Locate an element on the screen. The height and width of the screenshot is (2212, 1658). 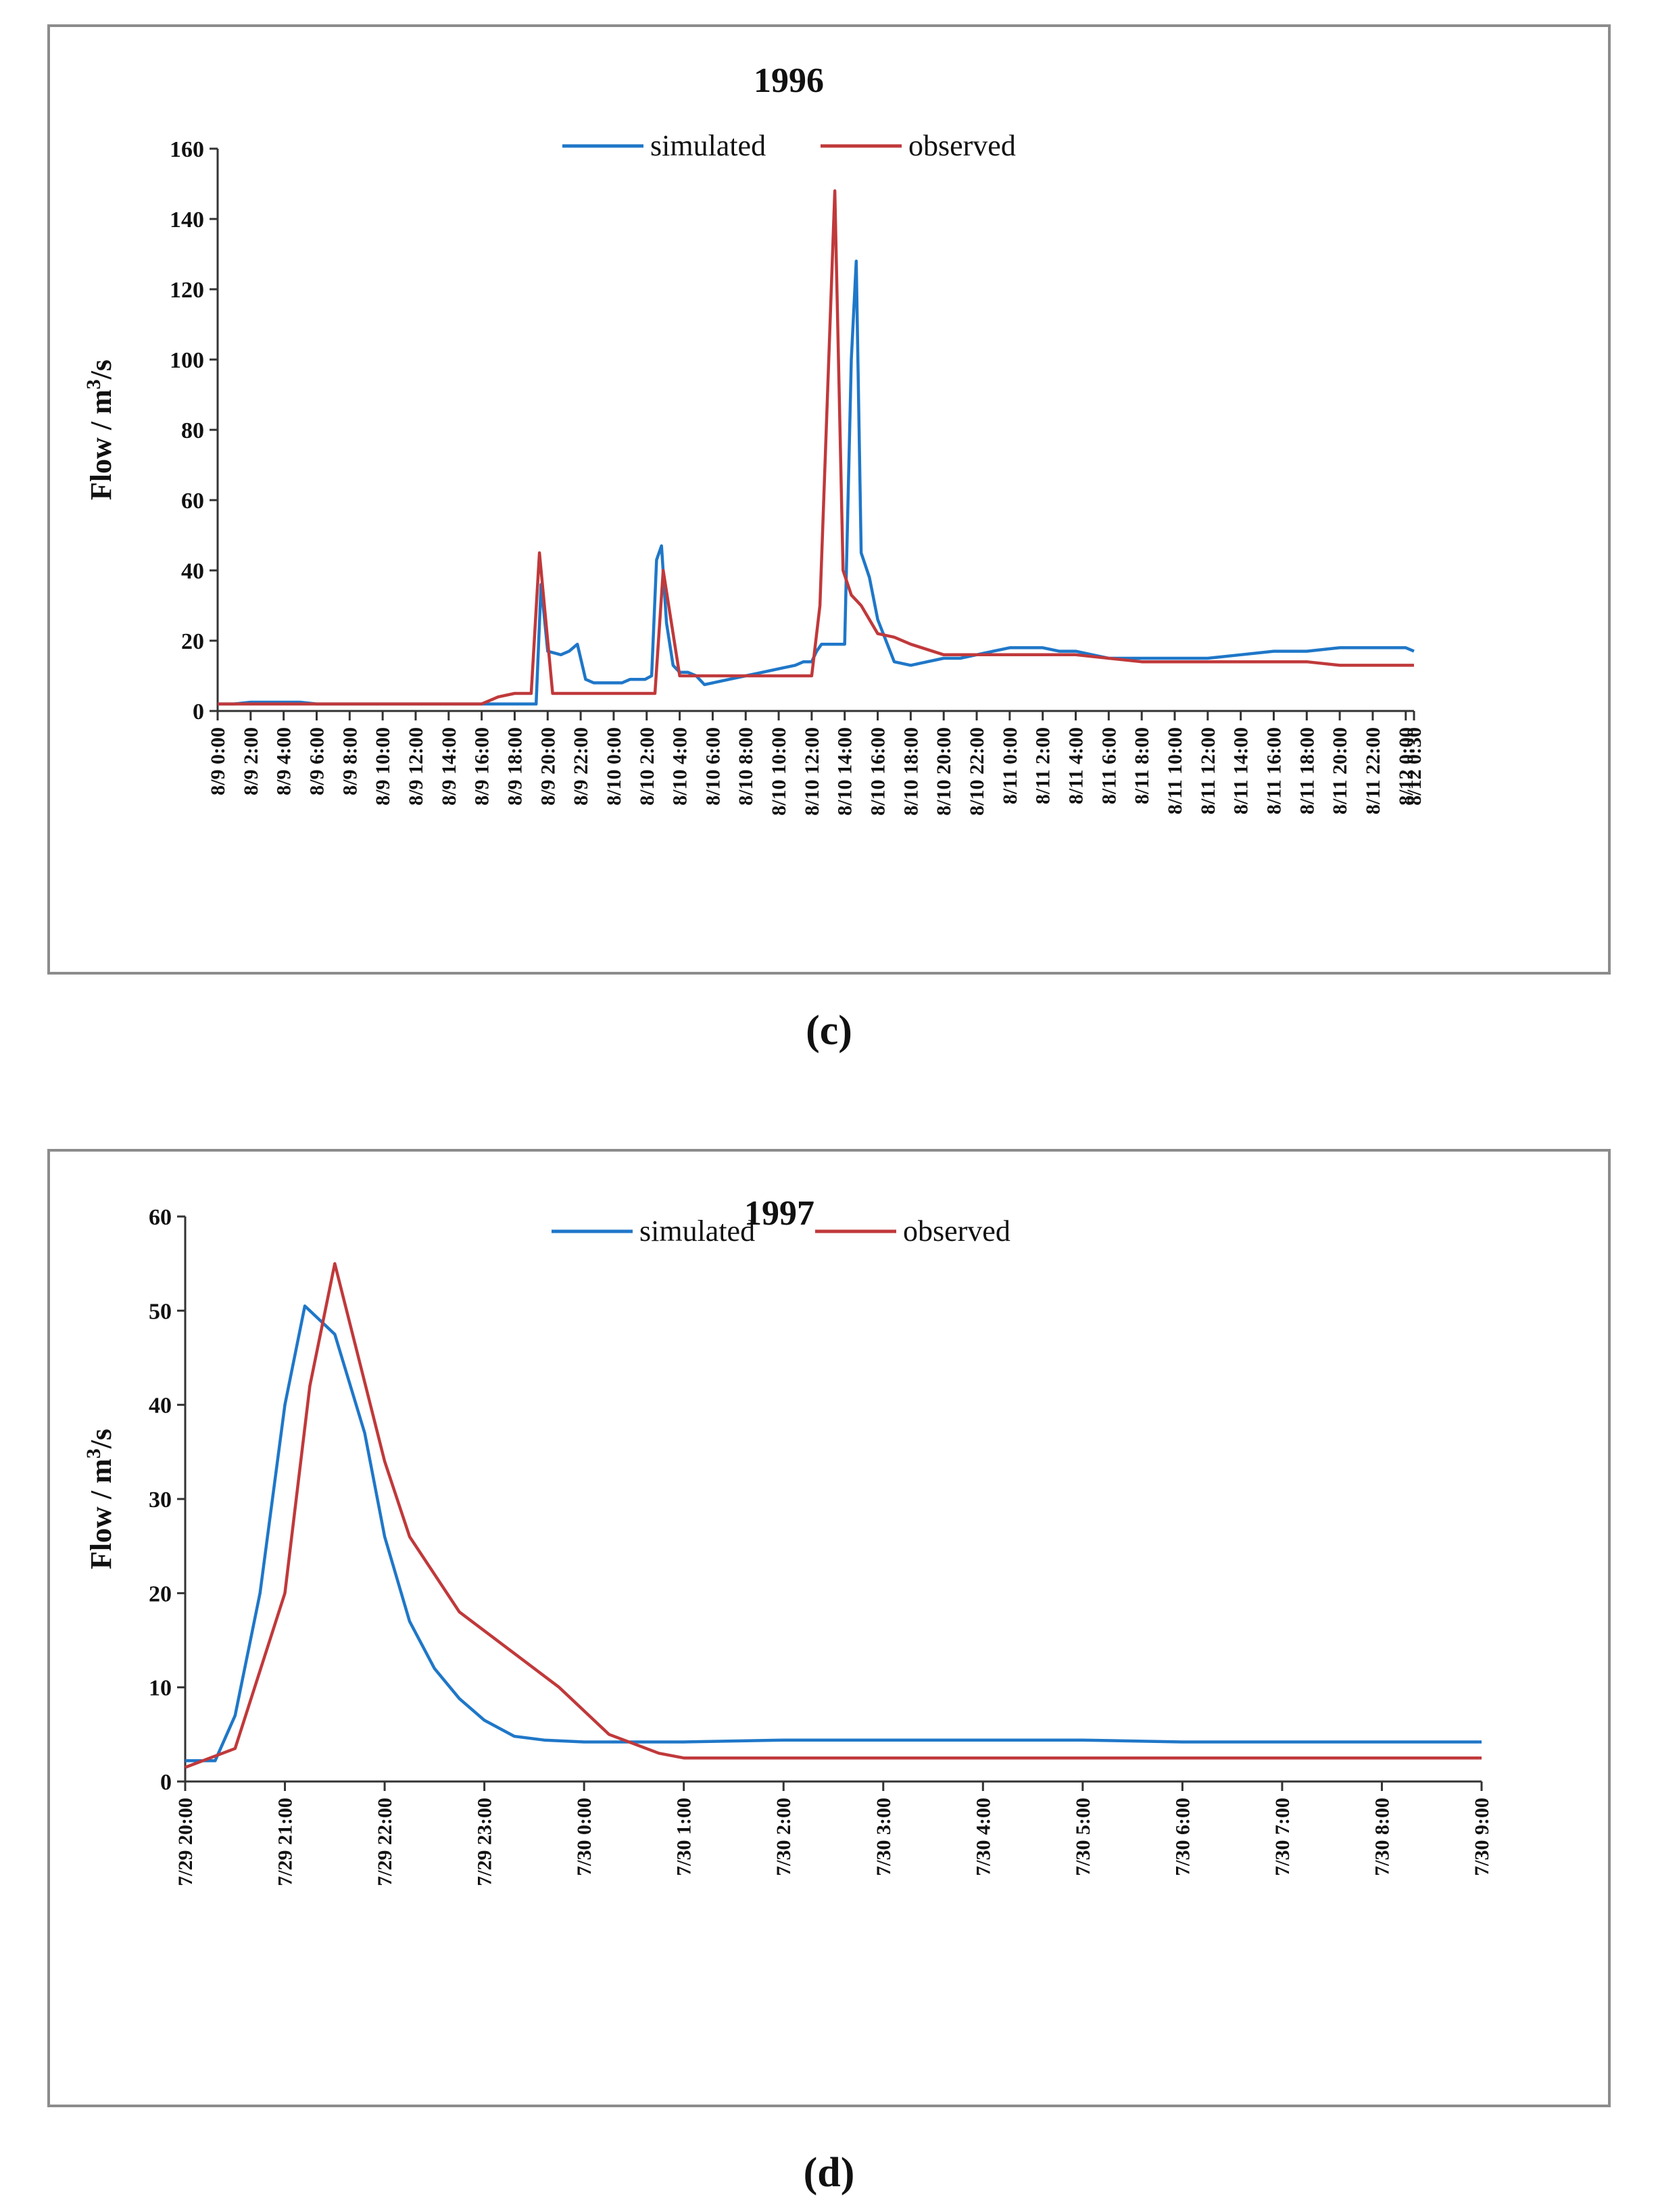
x-tick-label: 8/10 0:00 is located at coordinates (614, 766).